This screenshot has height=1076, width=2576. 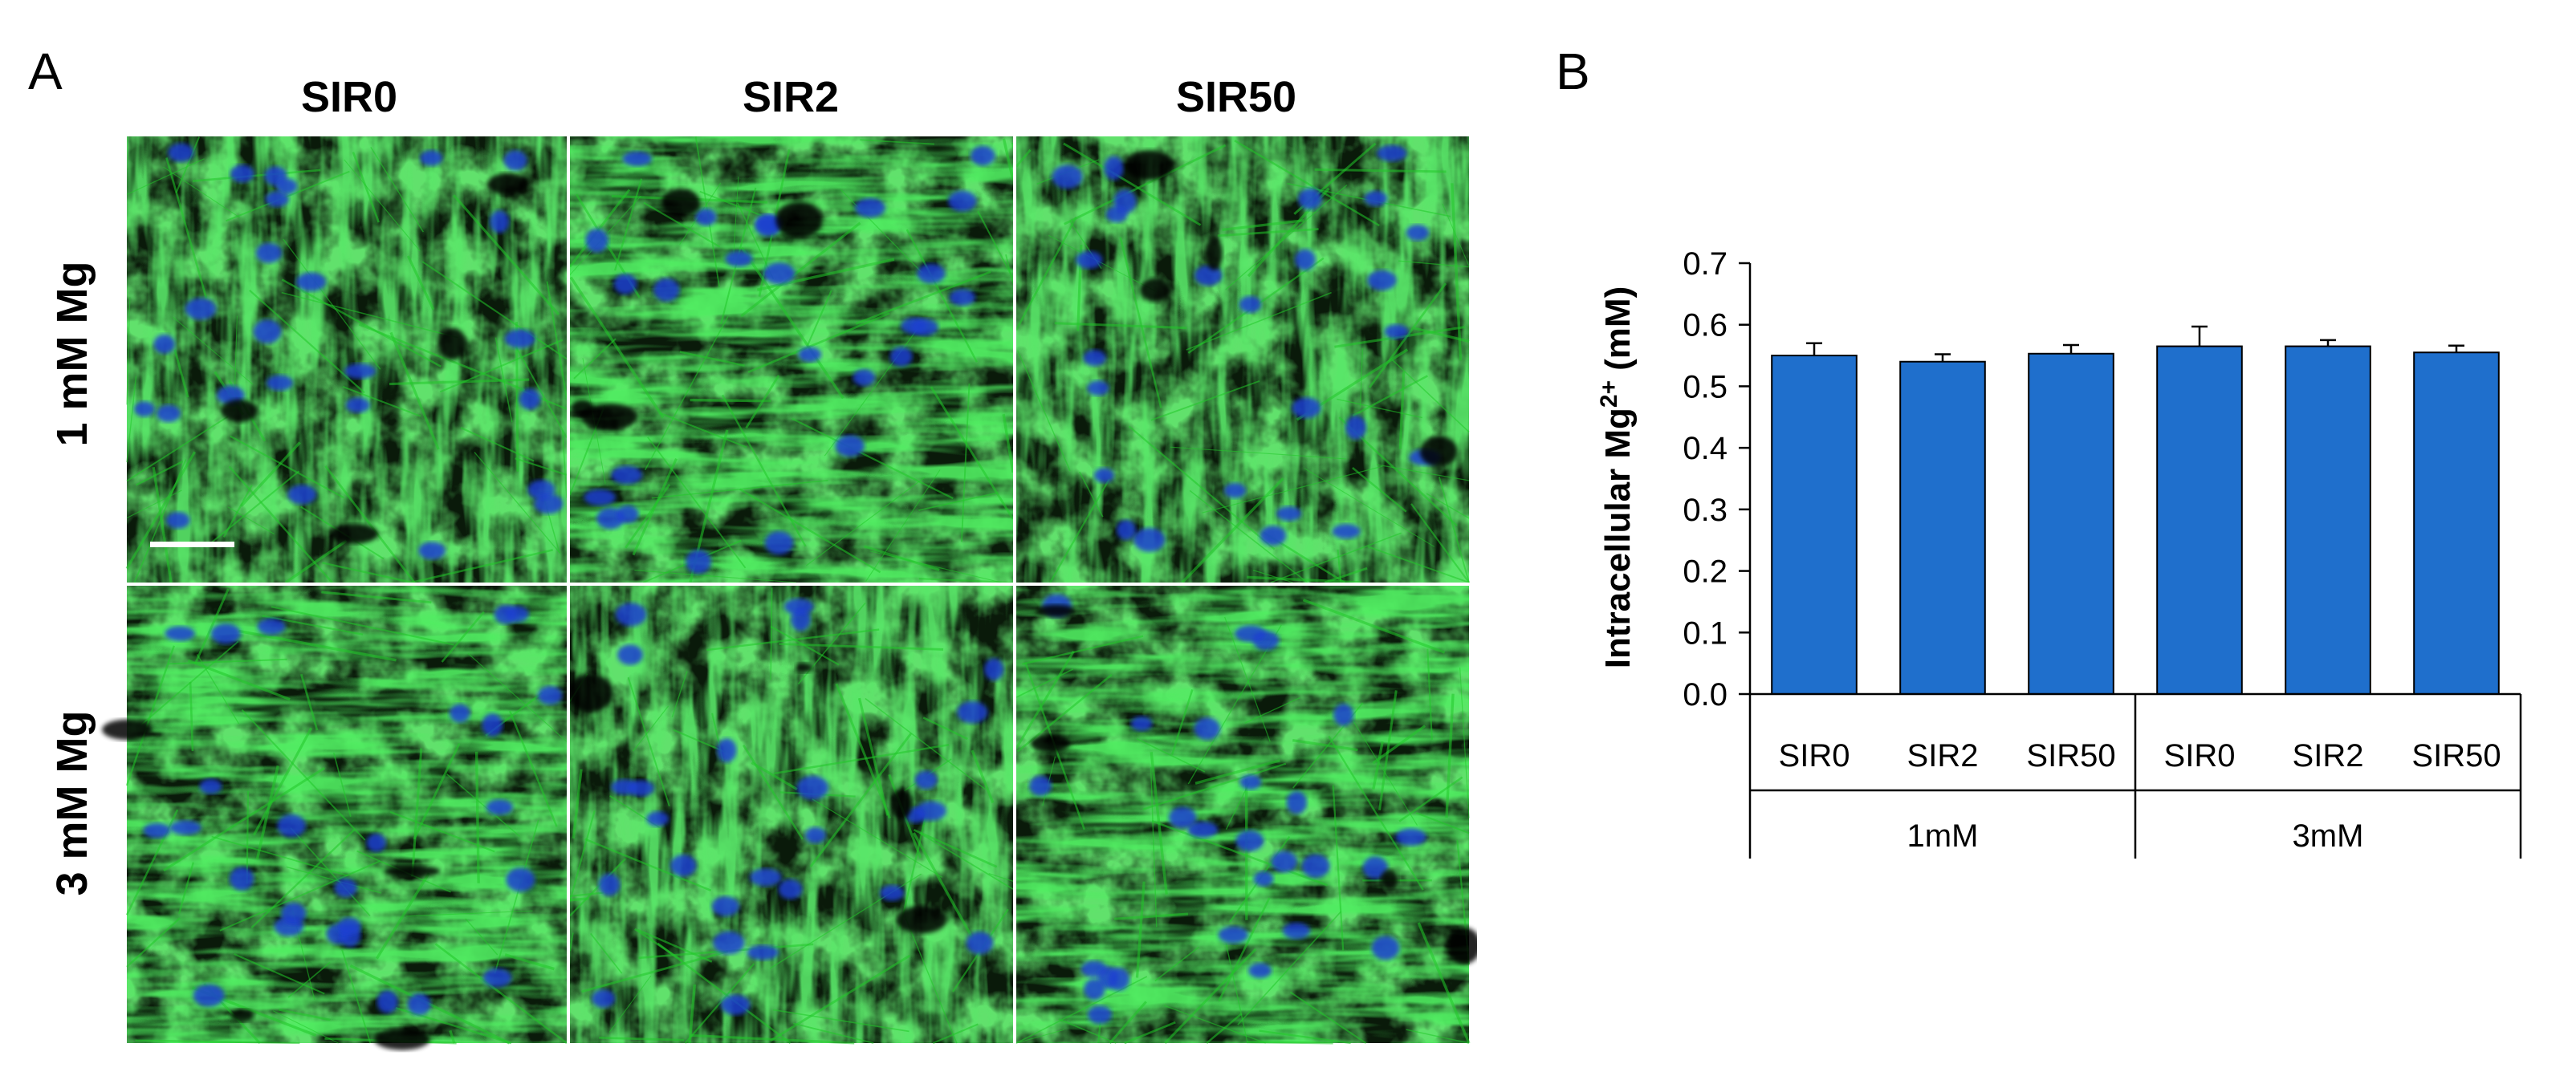 I want to click on x-group-label: 3mM, so click(x=2328, y=836).